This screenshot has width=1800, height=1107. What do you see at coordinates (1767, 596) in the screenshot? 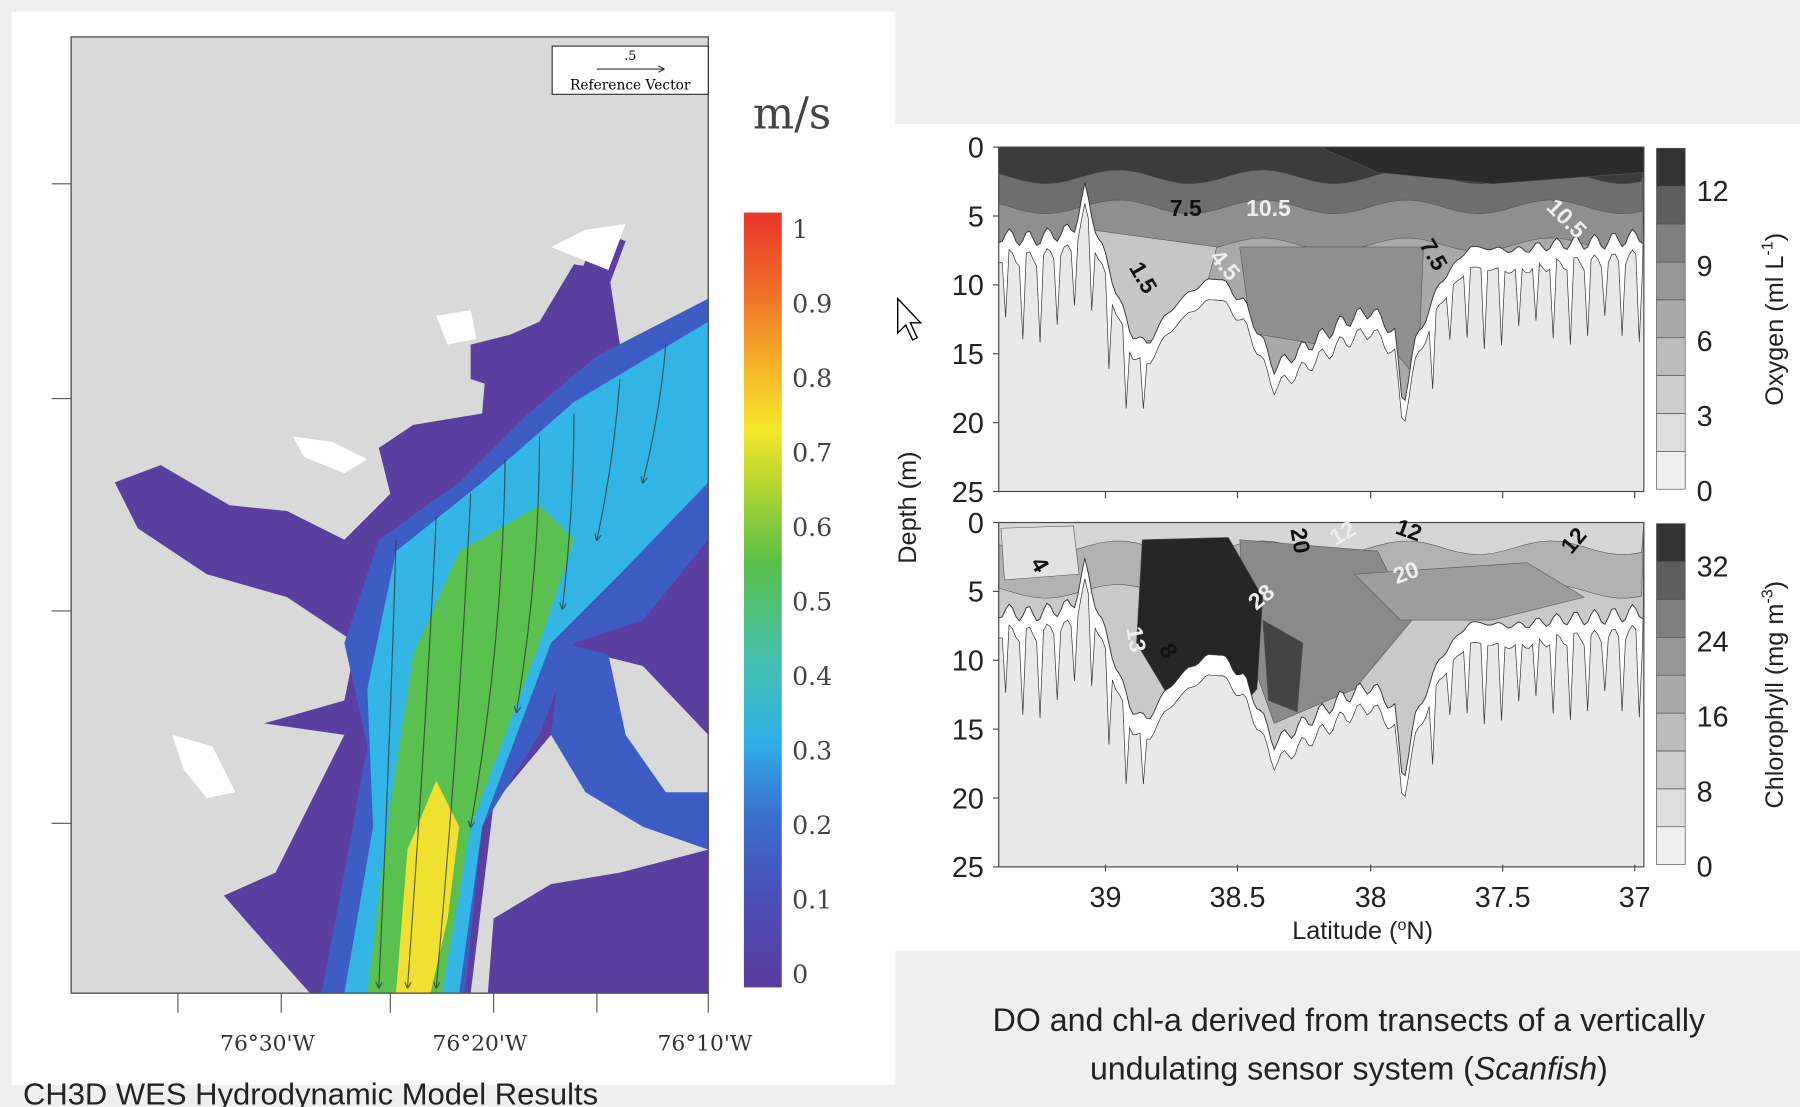
I see `label-superscript: -3` at bounding box center [1767, 596].